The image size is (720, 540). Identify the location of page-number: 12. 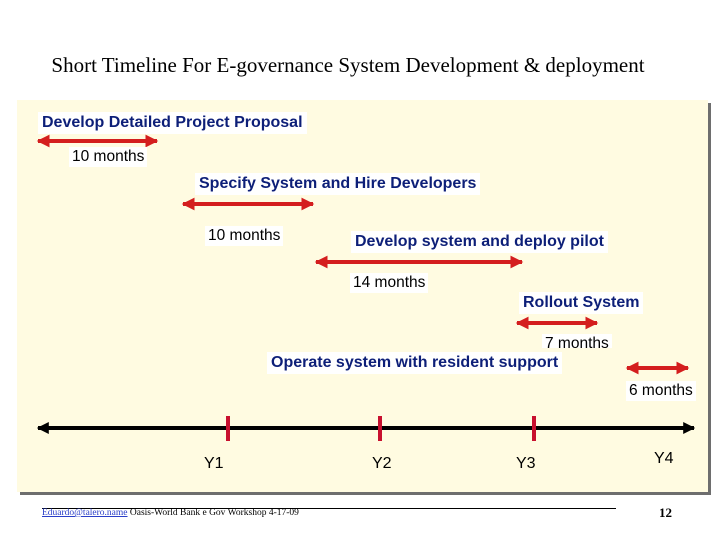
(665, 512).